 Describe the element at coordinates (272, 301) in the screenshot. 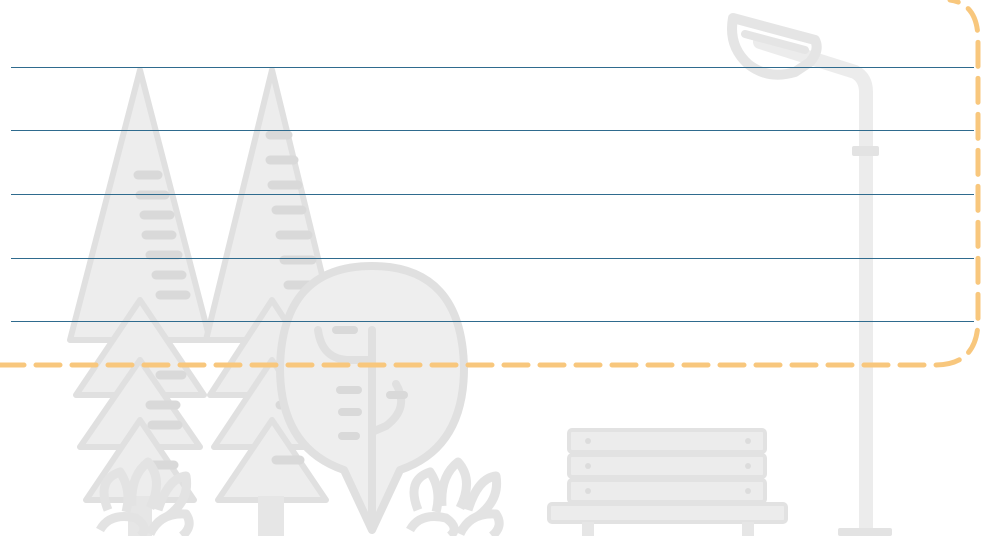

I see `pine-tree-icon` at that location.